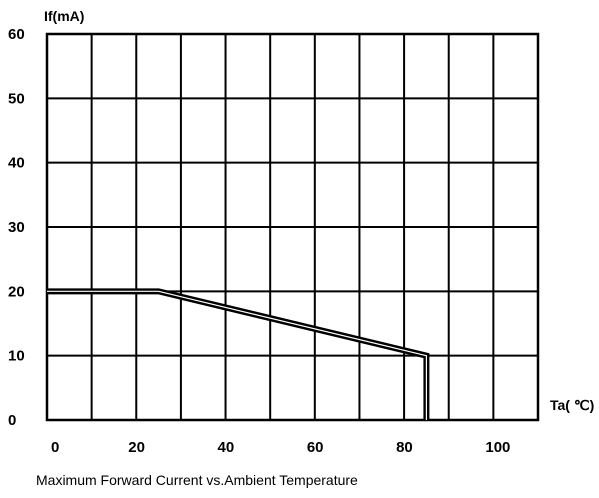 This screenshot has width=599, height=498. What do you see at coordinates (136, 447) in the screenshot?
I see `x-tick-label: 20` at bounding box center [136, 447].